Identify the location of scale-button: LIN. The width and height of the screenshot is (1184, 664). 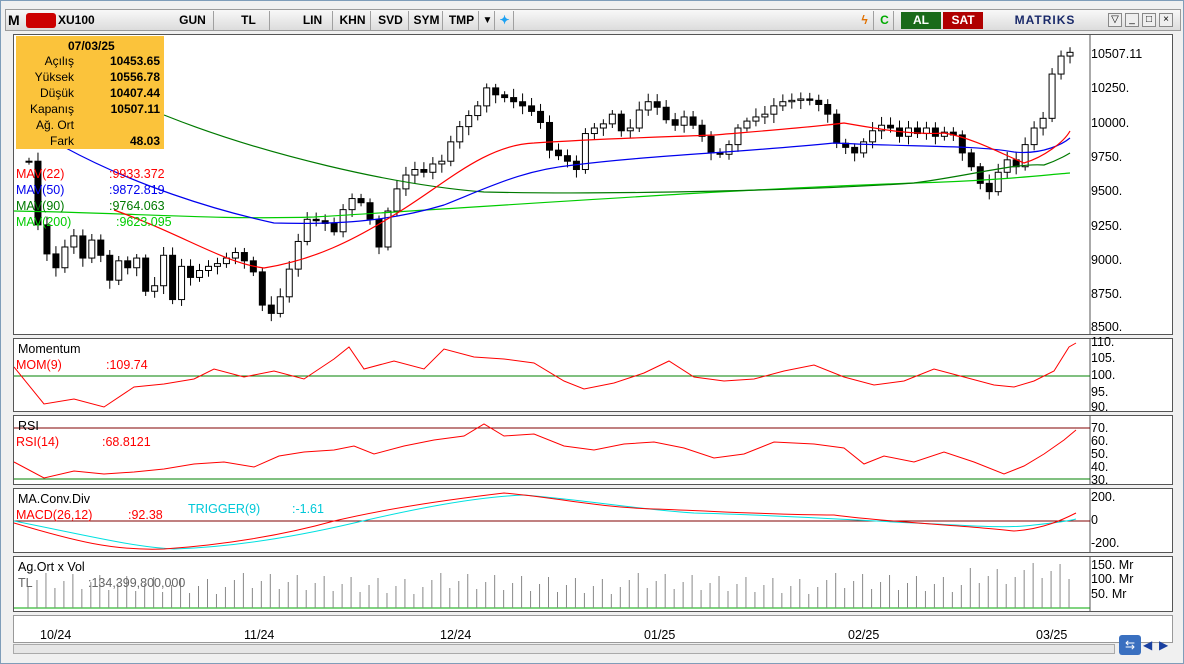
(313, 20).